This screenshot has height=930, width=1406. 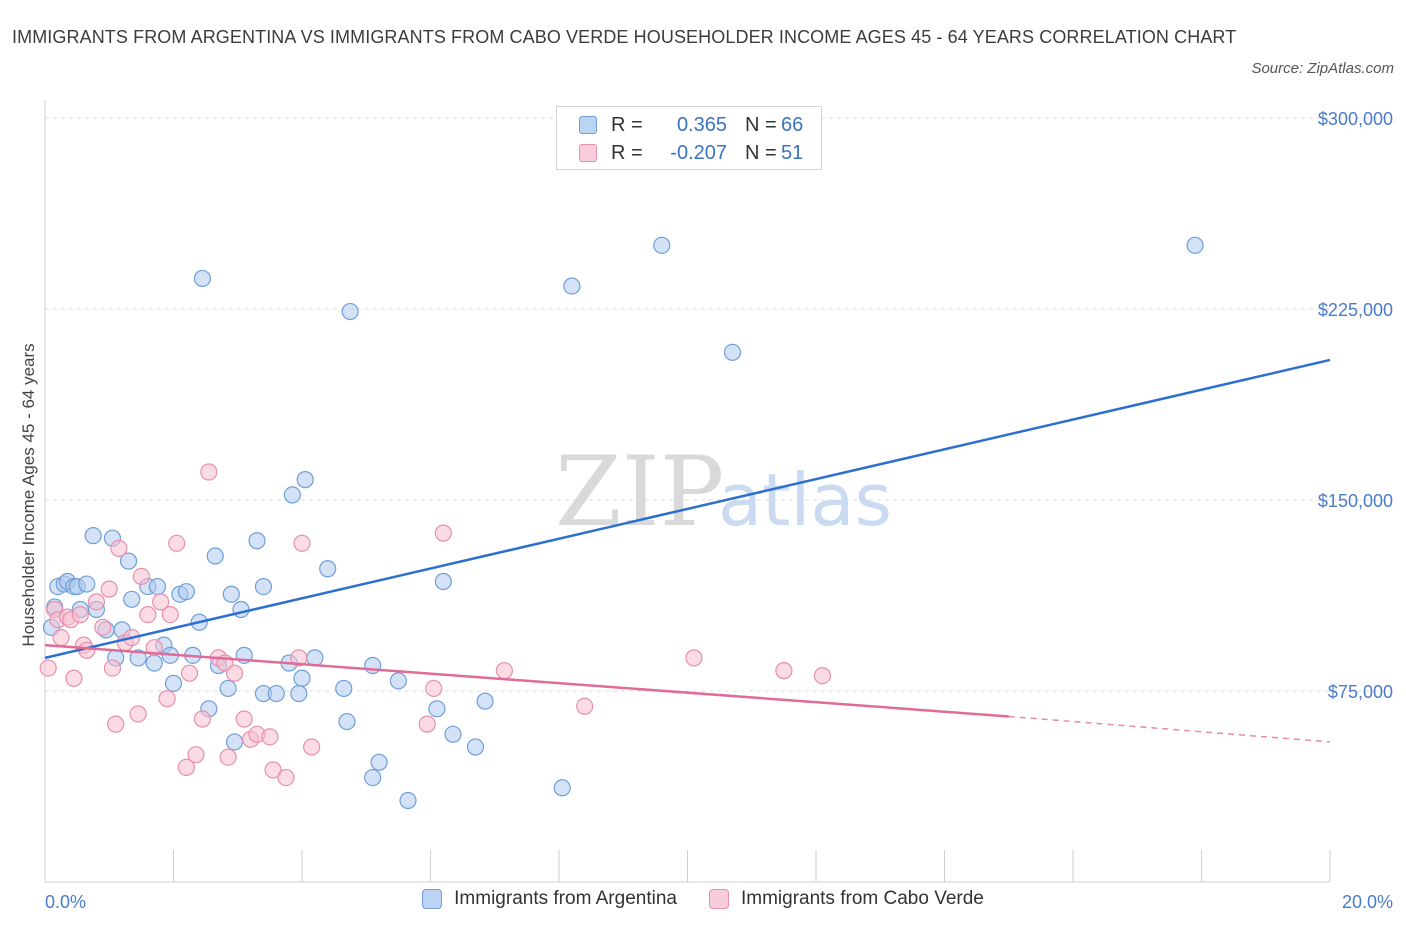 I want to click on trend-line-caboverde-extension, so click(x=1169, y=729).